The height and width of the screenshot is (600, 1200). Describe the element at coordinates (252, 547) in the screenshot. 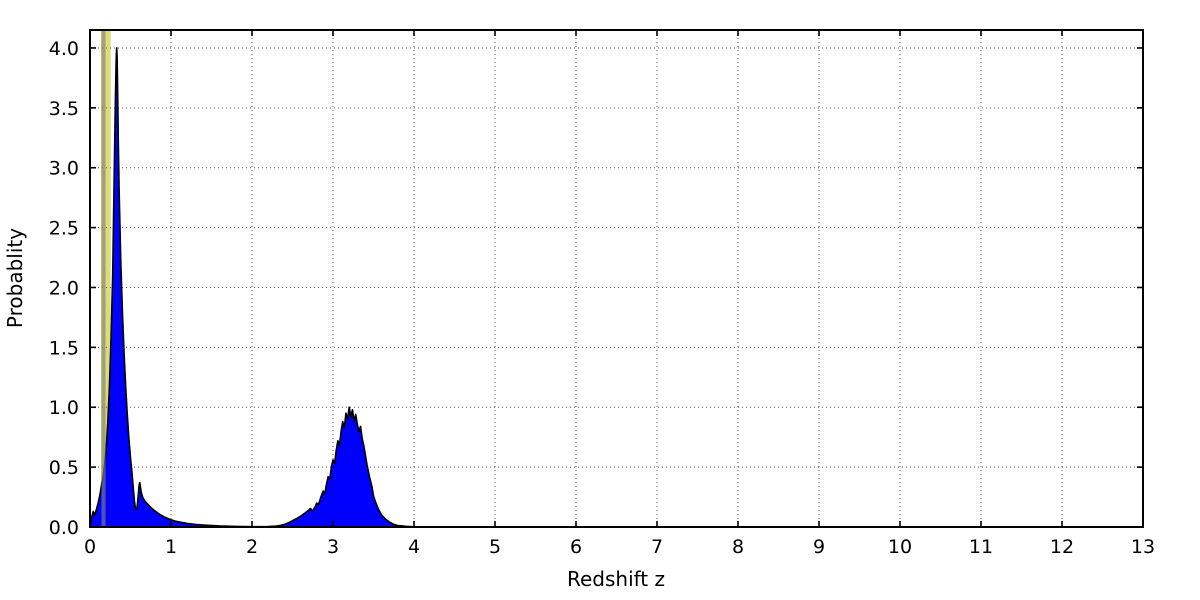

I see `x-tick-label: 2` at that location.